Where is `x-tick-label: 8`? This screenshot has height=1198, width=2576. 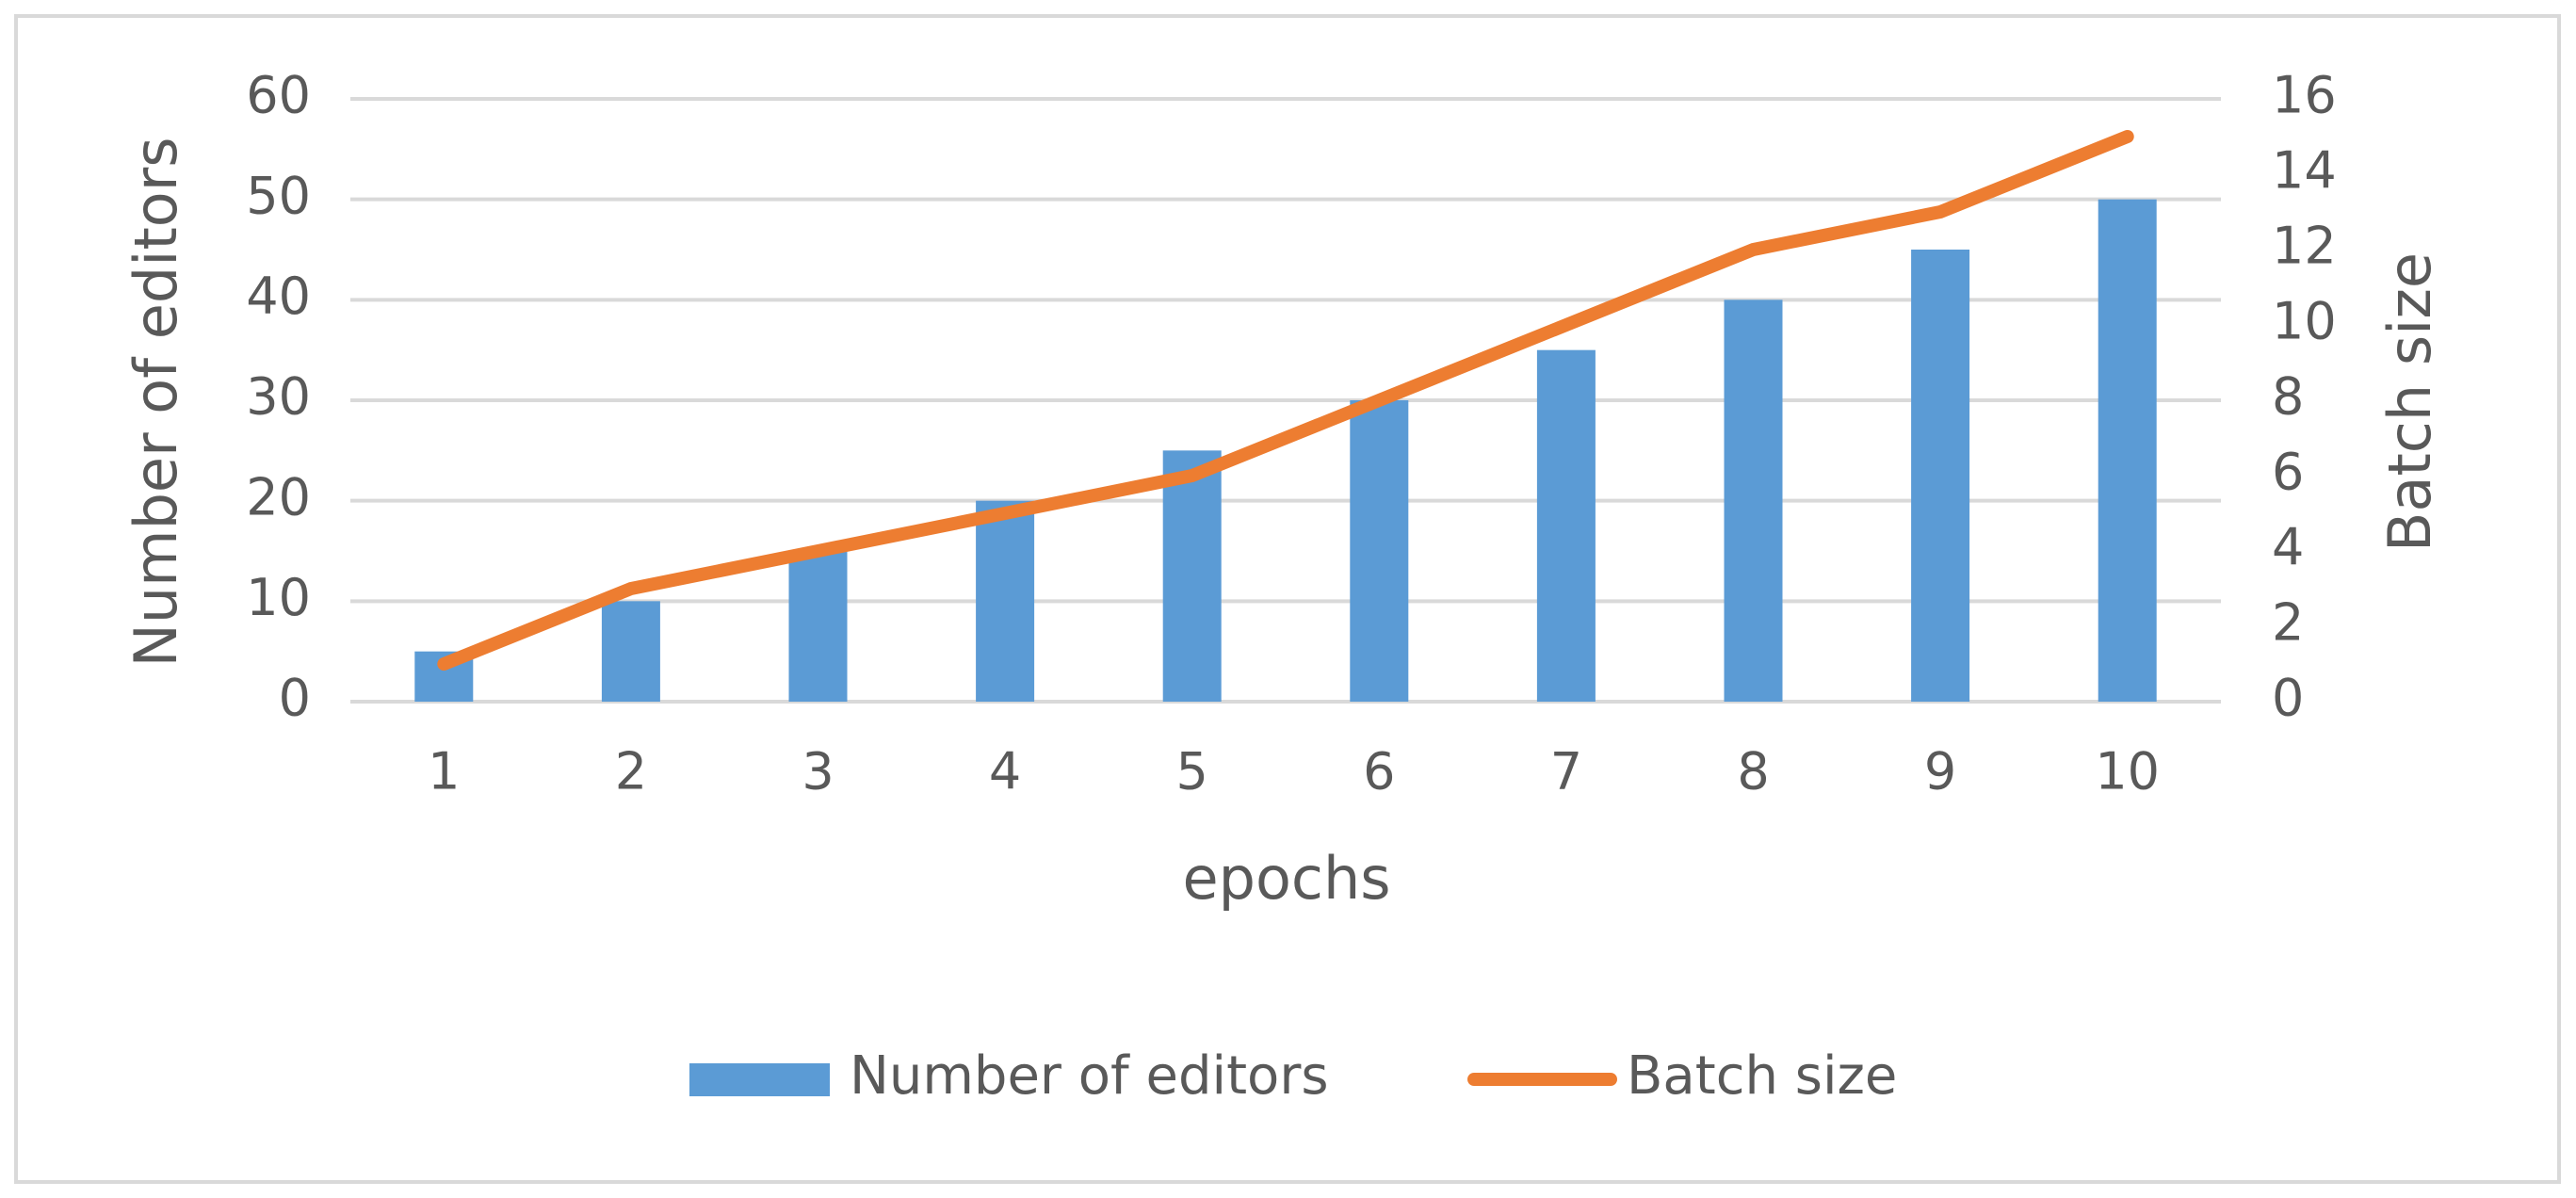 x-tick-label: 8 is located at coordinates (1753, 771).